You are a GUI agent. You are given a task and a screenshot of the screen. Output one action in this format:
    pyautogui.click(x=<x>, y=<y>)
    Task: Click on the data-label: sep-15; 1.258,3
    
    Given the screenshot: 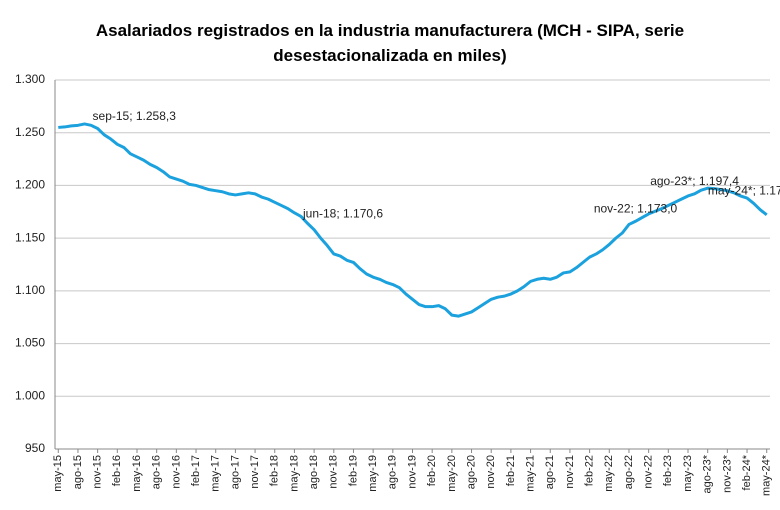 What is the action you would take?
    pyautogui.click(x=135, y=116)
    